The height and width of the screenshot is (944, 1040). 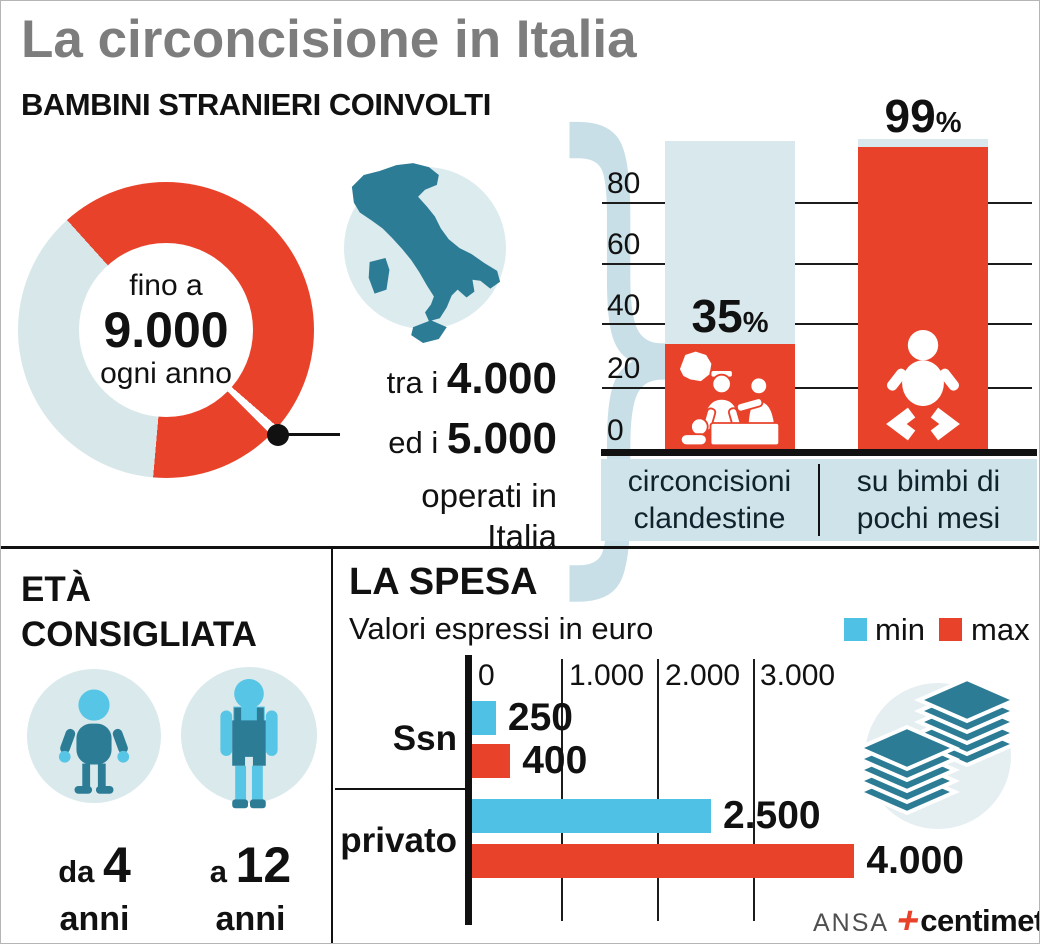 I want to click on legend-min-swatch, so click(x=855, y=629).